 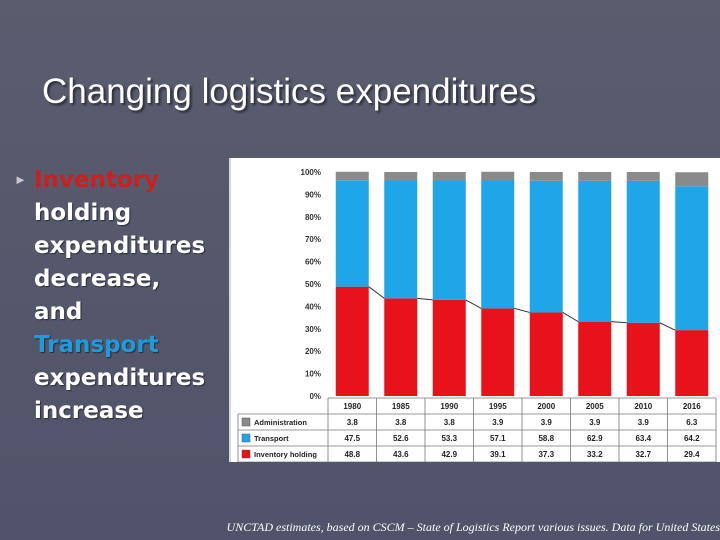 What do you see at coordinates (313, 306) in the screenshot?
I see `y-tick-label: 40%` at bounding box center [313, 306].